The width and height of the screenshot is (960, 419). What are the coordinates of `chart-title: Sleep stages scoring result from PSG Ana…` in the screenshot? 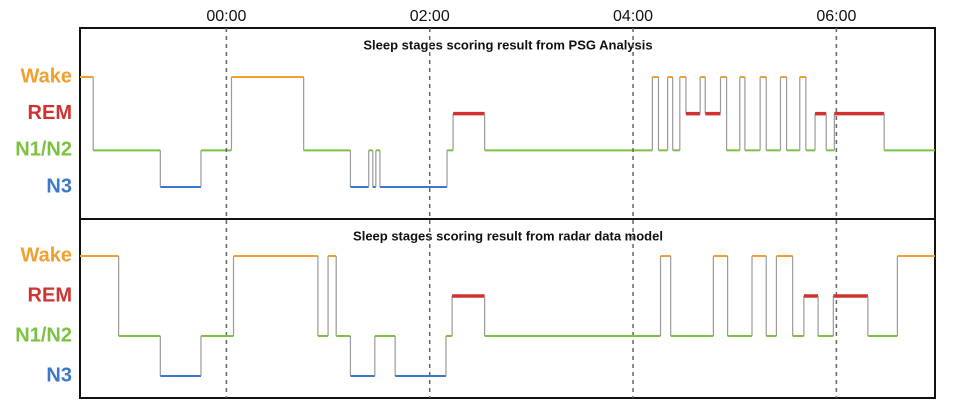 It's located at (507, 44).